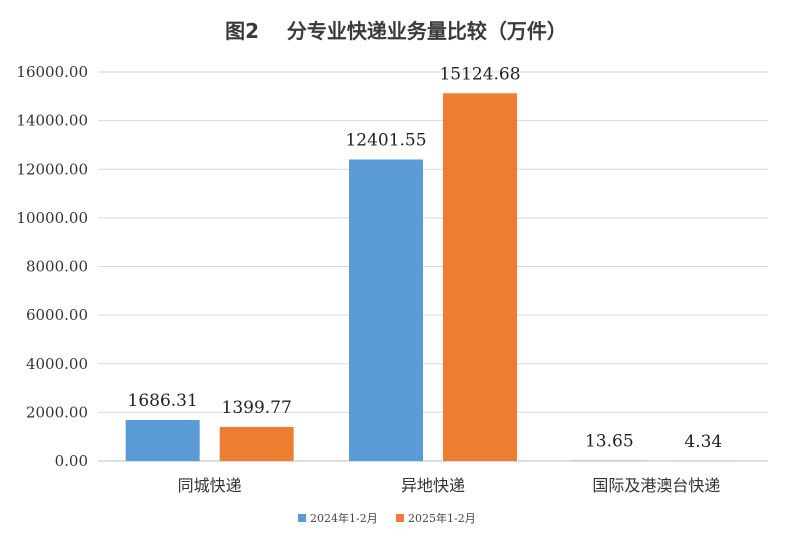  Describe the element at coordinates (71, 461) in the screenshot. I see `y-tick-label: 0.00` at that location.